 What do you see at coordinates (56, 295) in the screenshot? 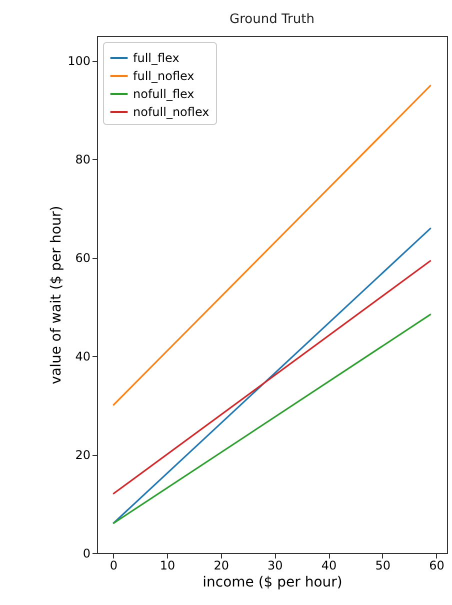
I see `y-axis-title: value of wait ($ per hour)` at bounding box center [56, 295].